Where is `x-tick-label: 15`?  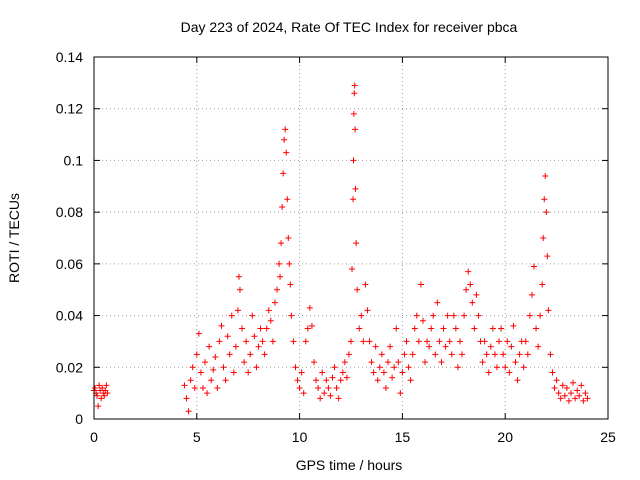 x-tick-label: 15 is located at coordinates (403, 437).